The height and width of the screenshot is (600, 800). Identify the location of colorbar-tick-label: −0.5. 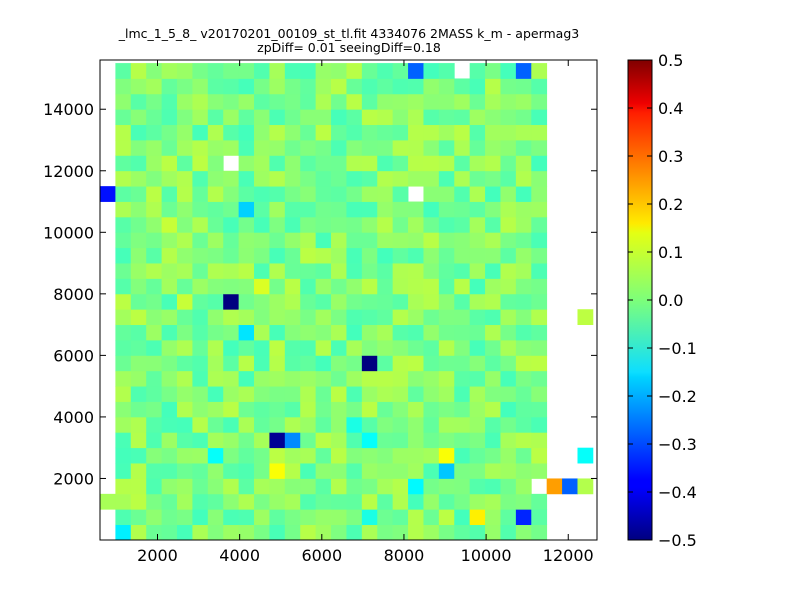
(677, 540).